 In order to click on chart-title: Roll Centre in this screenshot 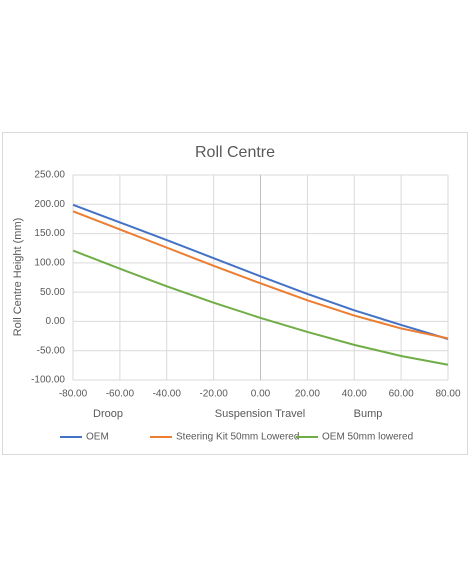, I will do `click(235, 152)`.